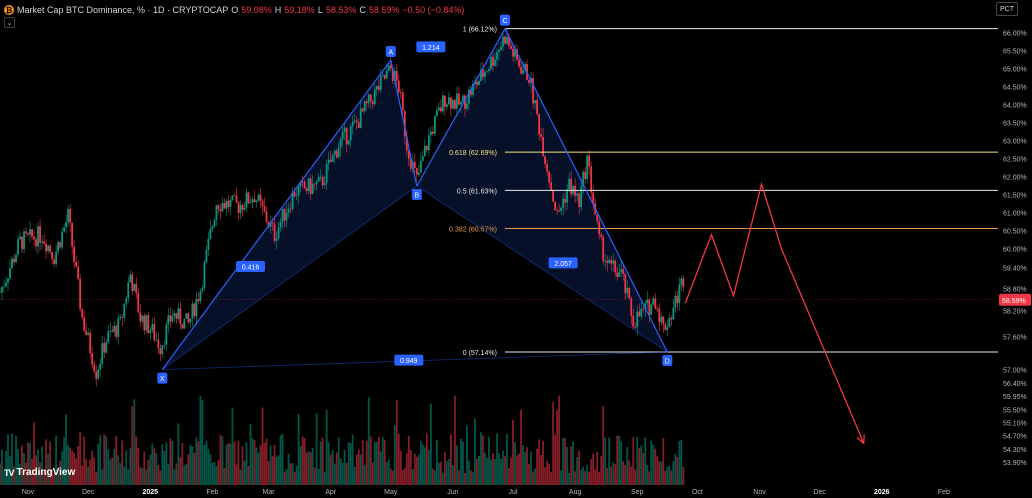 This screenshot has width=1032, height=498. Describe the element at coordinates (1015, 437) in the screenshot. I see `y-tick-label: 54.70%` at that location.